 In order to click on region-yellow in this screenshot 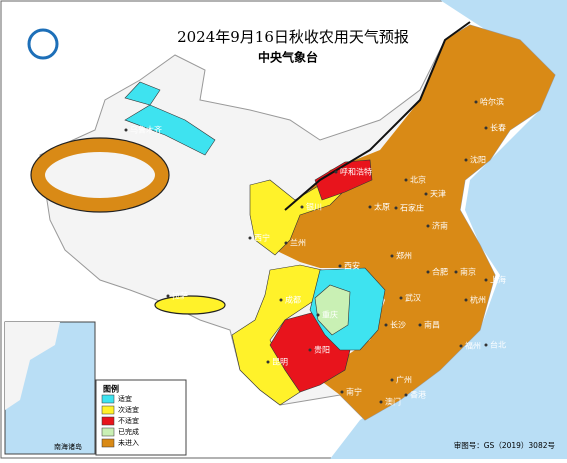, I will do `click(190, 305)`.